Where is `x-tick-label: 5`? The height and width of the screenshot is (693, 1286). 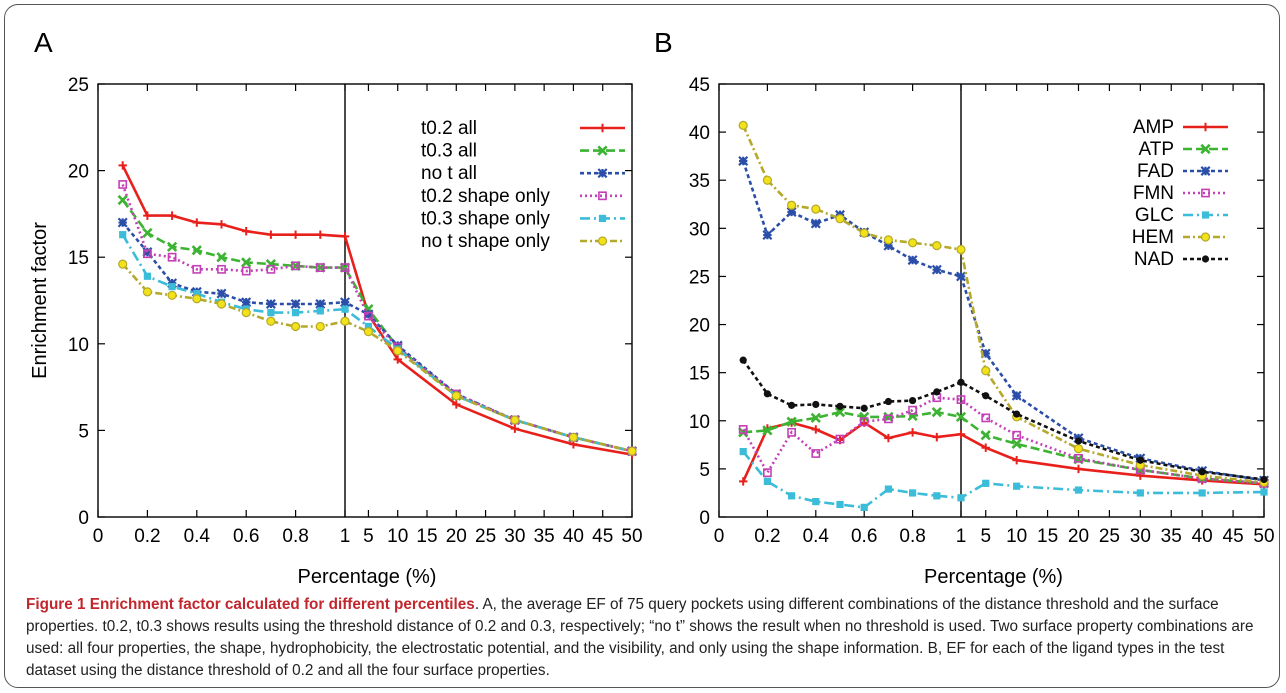 x-tick-label: 5 is located at coordinates (368, 536).